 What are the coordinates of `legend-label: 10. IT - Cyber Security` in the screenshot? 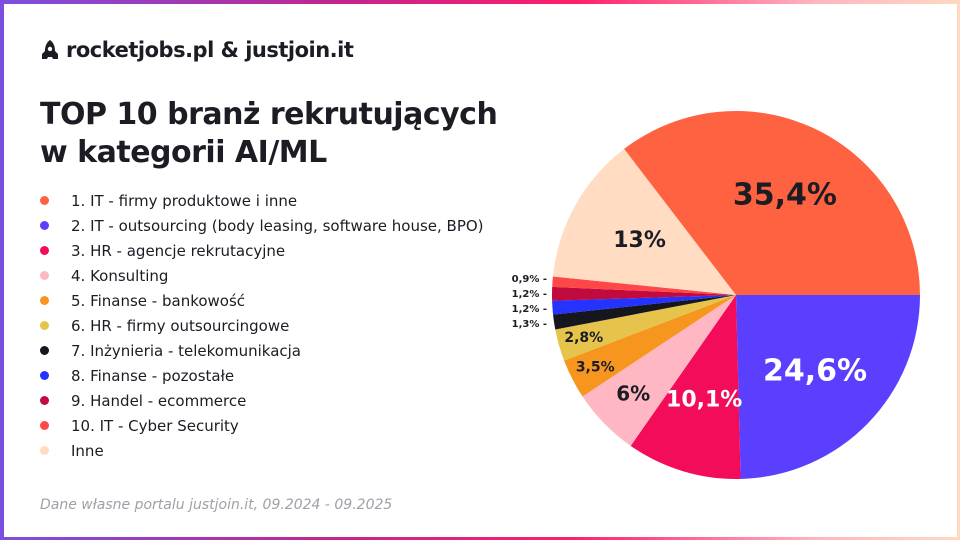 It's located at (155, 425).